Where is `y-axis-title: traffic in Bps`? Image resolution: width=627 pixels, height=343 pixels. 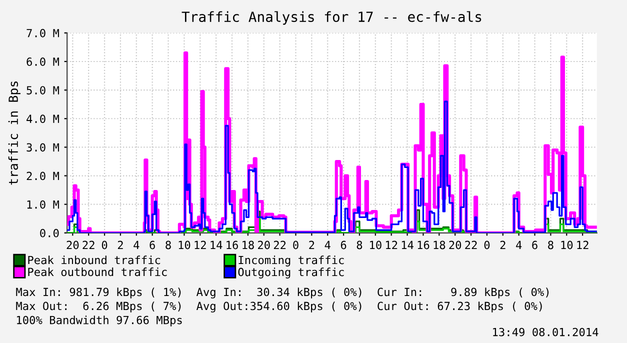 y-axis-title: traffic in Bps is located at coordinates (14, 133).